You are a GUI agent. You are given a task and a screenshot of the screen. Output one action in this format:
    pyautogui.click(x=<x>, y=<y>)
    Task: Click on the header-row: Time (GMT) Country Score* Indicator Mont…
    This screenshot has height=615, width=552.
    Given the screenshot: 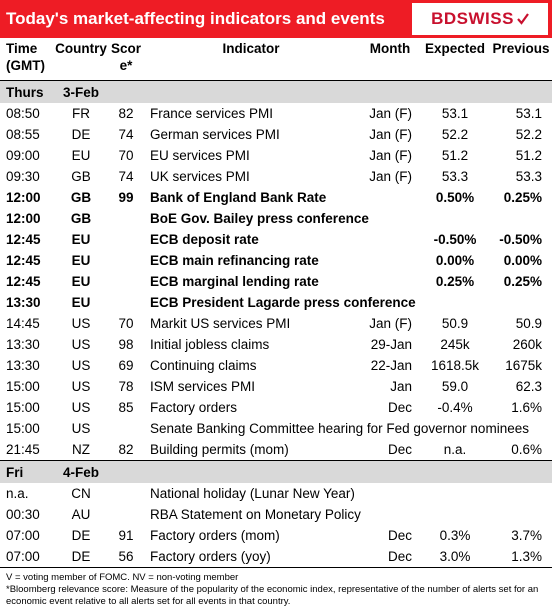 What is the action you would take?
    pyautogui.click(x=276, y=59)
    